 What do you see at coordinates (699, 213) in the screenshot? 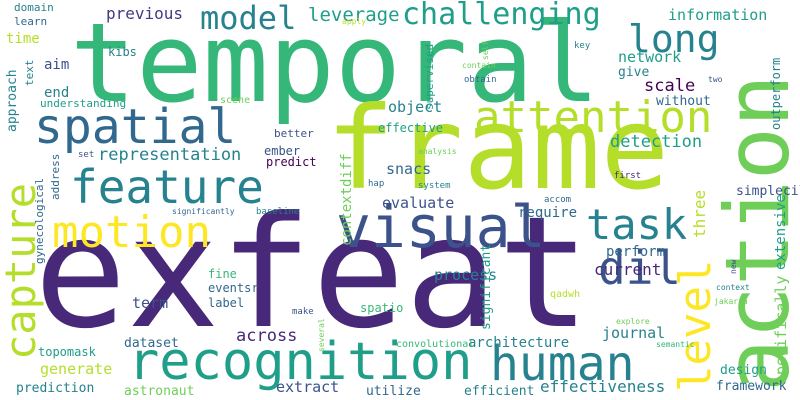
I see `word-three: three` at bounding box center [699, 213].